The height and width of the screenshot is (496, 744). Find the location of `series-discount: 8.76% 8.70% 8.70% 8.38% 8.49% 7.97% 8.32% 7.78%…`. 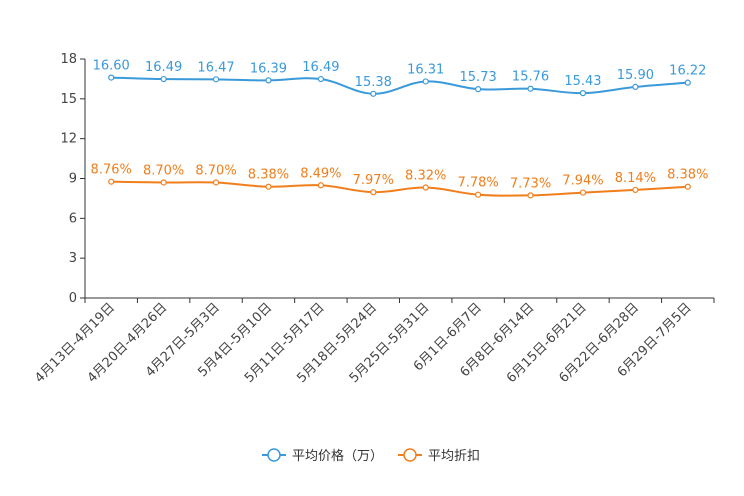

series-discount: 8.76% 8.70% 8.70% 8.38% 8.49% 7.97% 8.32% 7.78%… is located at coordinates (399, 181).